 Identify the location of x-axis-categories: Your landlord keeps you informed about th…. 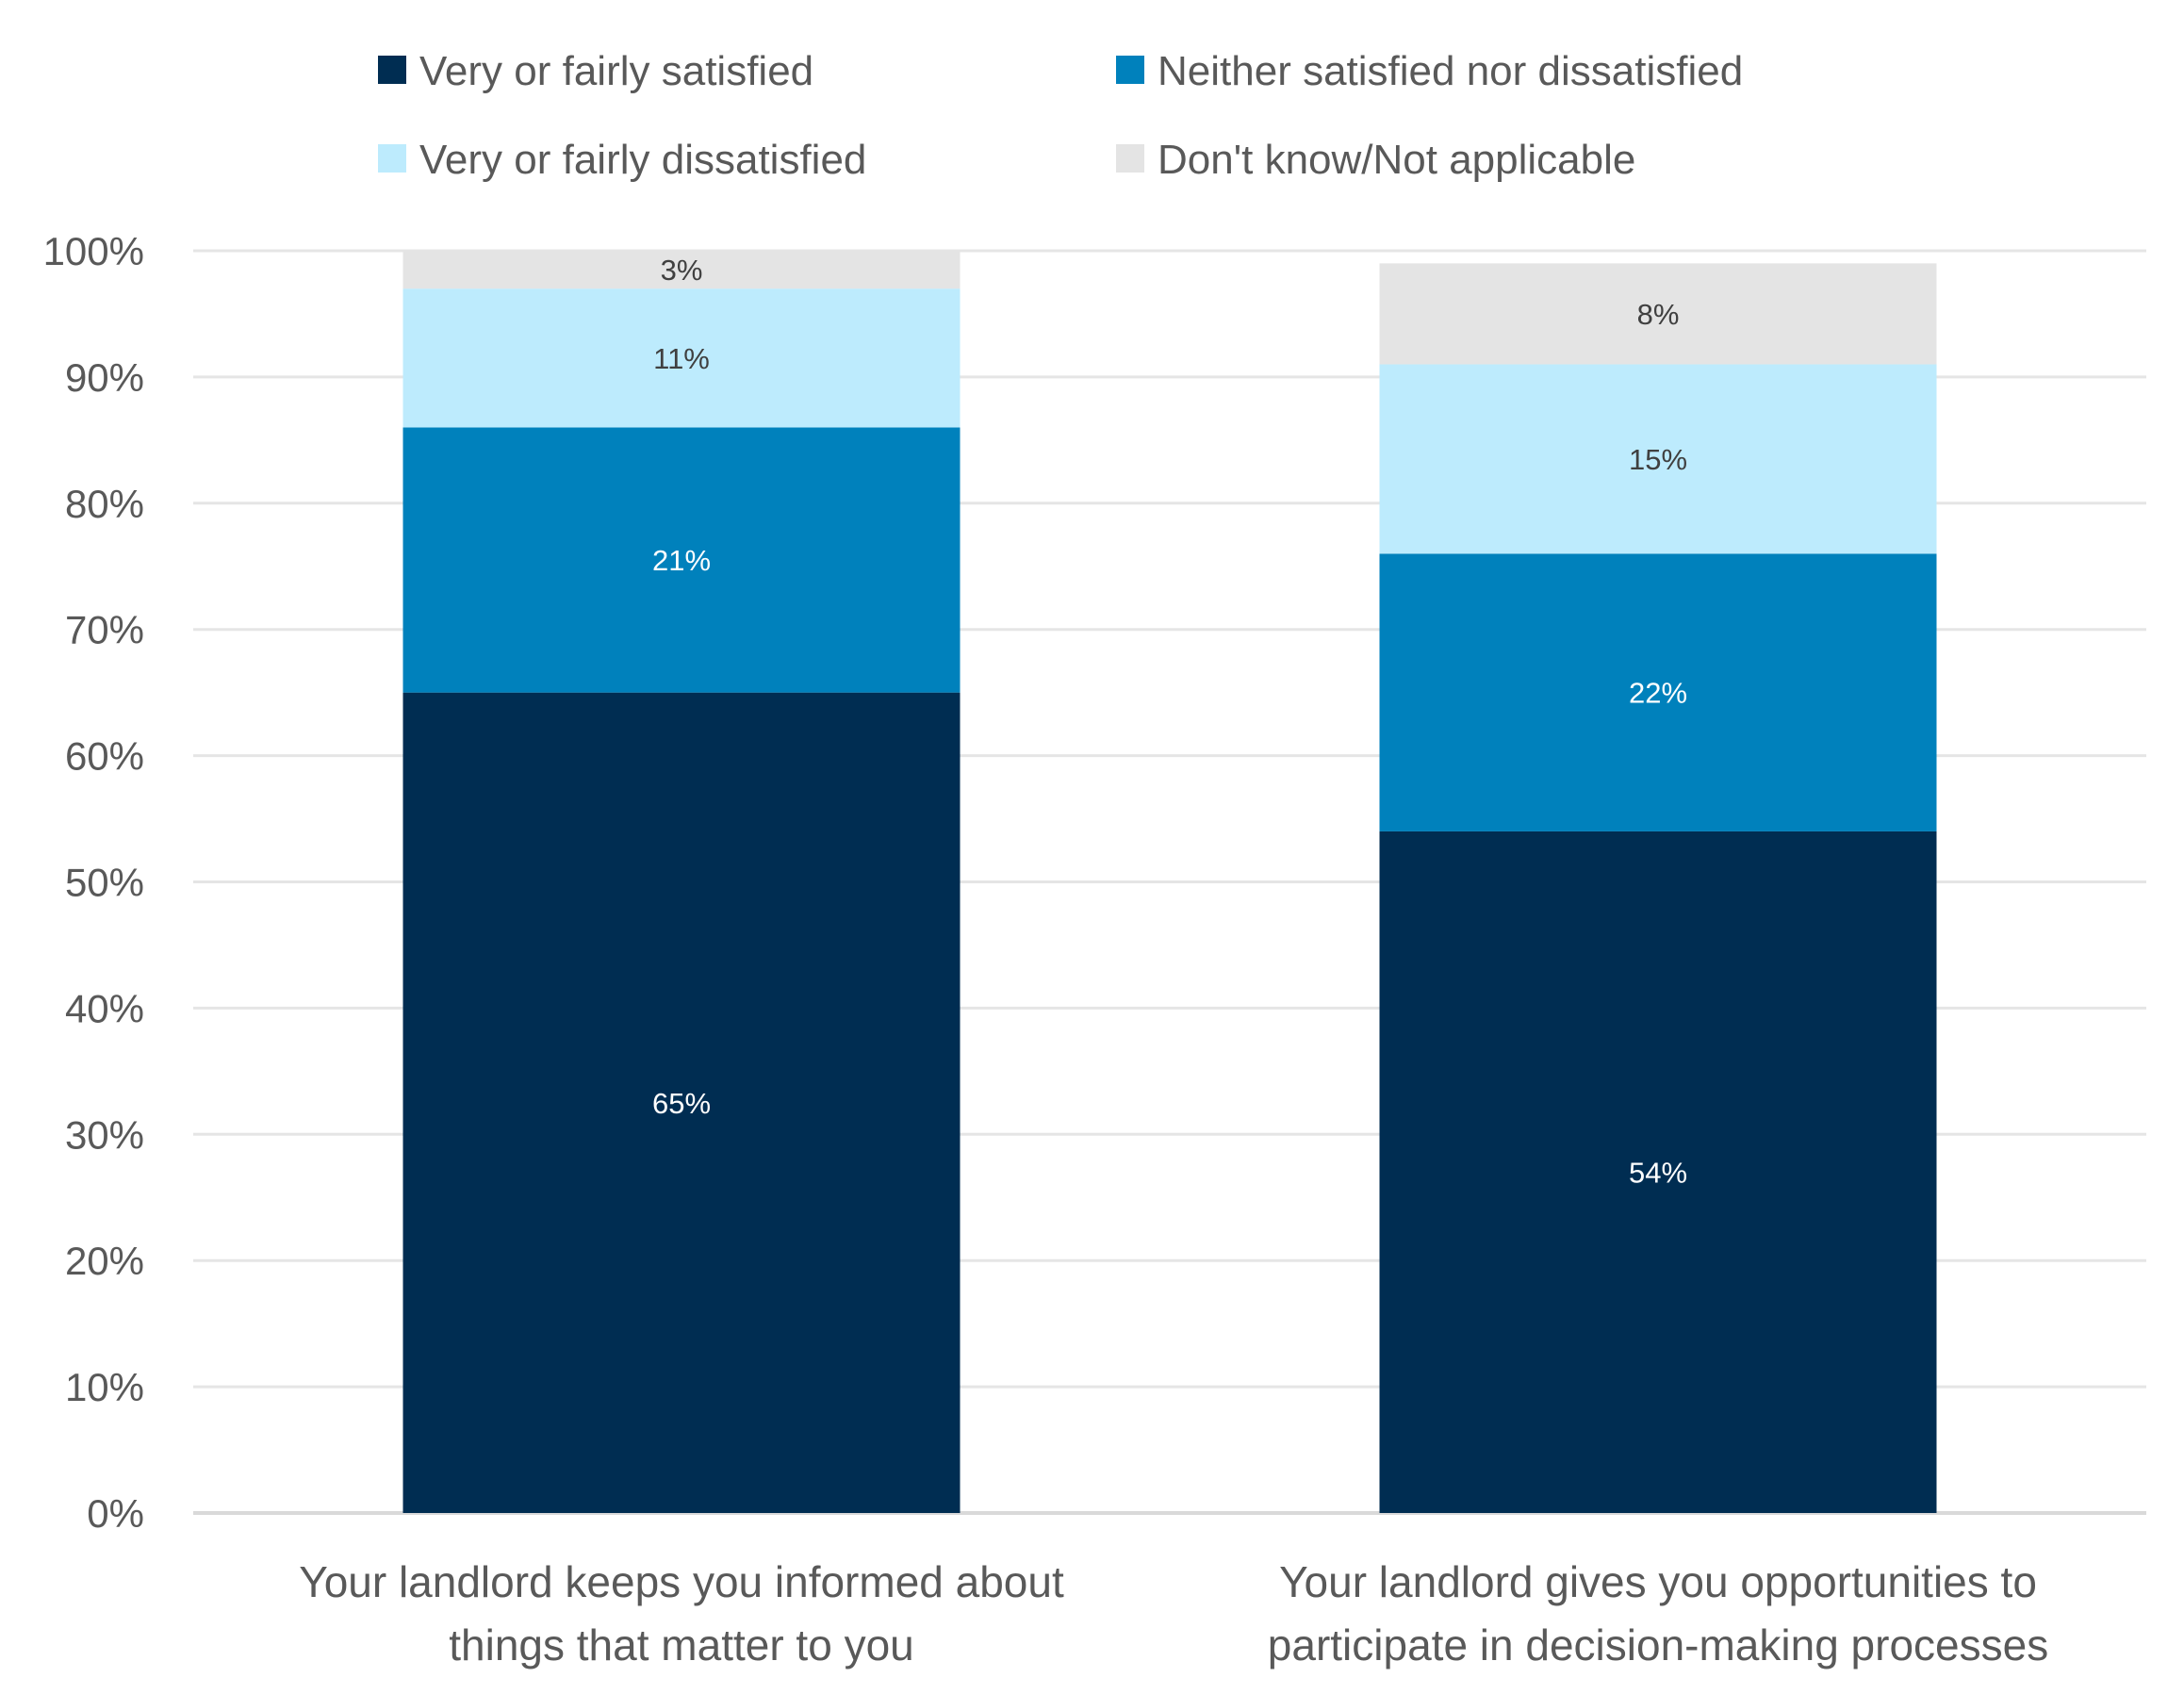
(1174, 1613).